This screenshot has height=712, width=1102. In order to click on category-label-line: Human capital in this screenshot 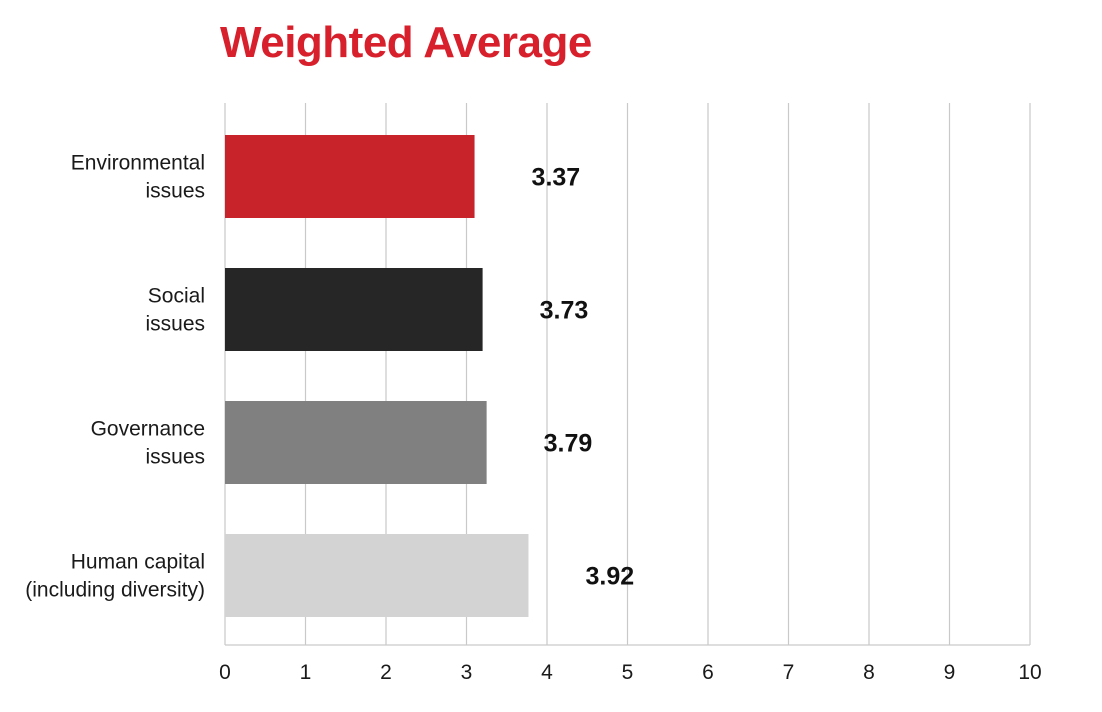, I will do `click(138, 562)`.